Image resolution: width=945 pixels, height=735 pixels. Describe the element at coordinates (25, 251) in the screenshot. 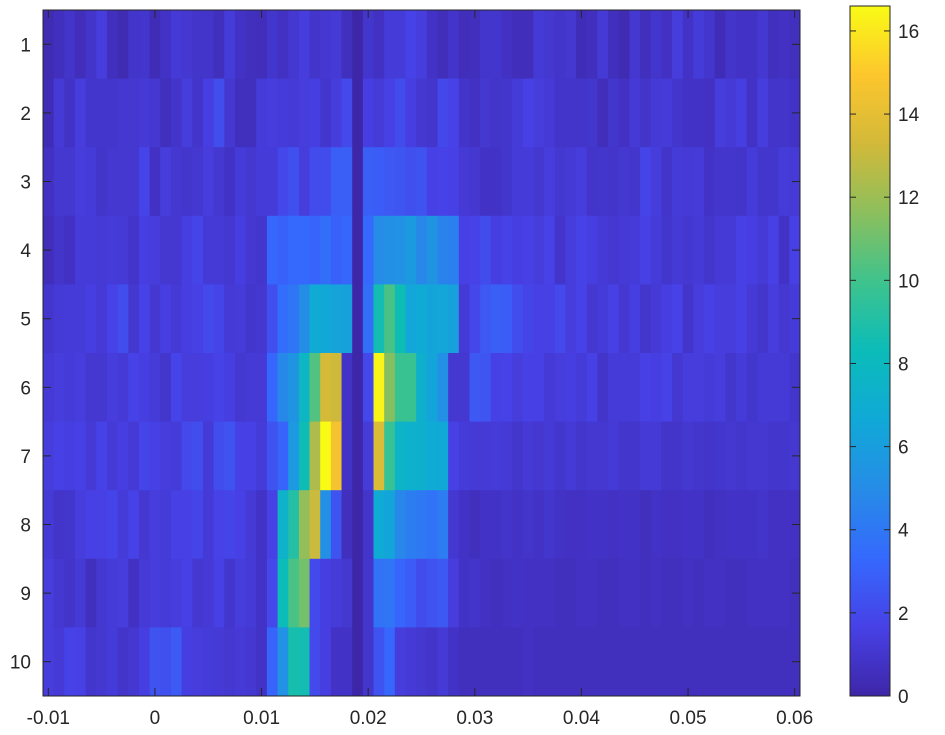

I see `y-tick-label: 4` at that location.